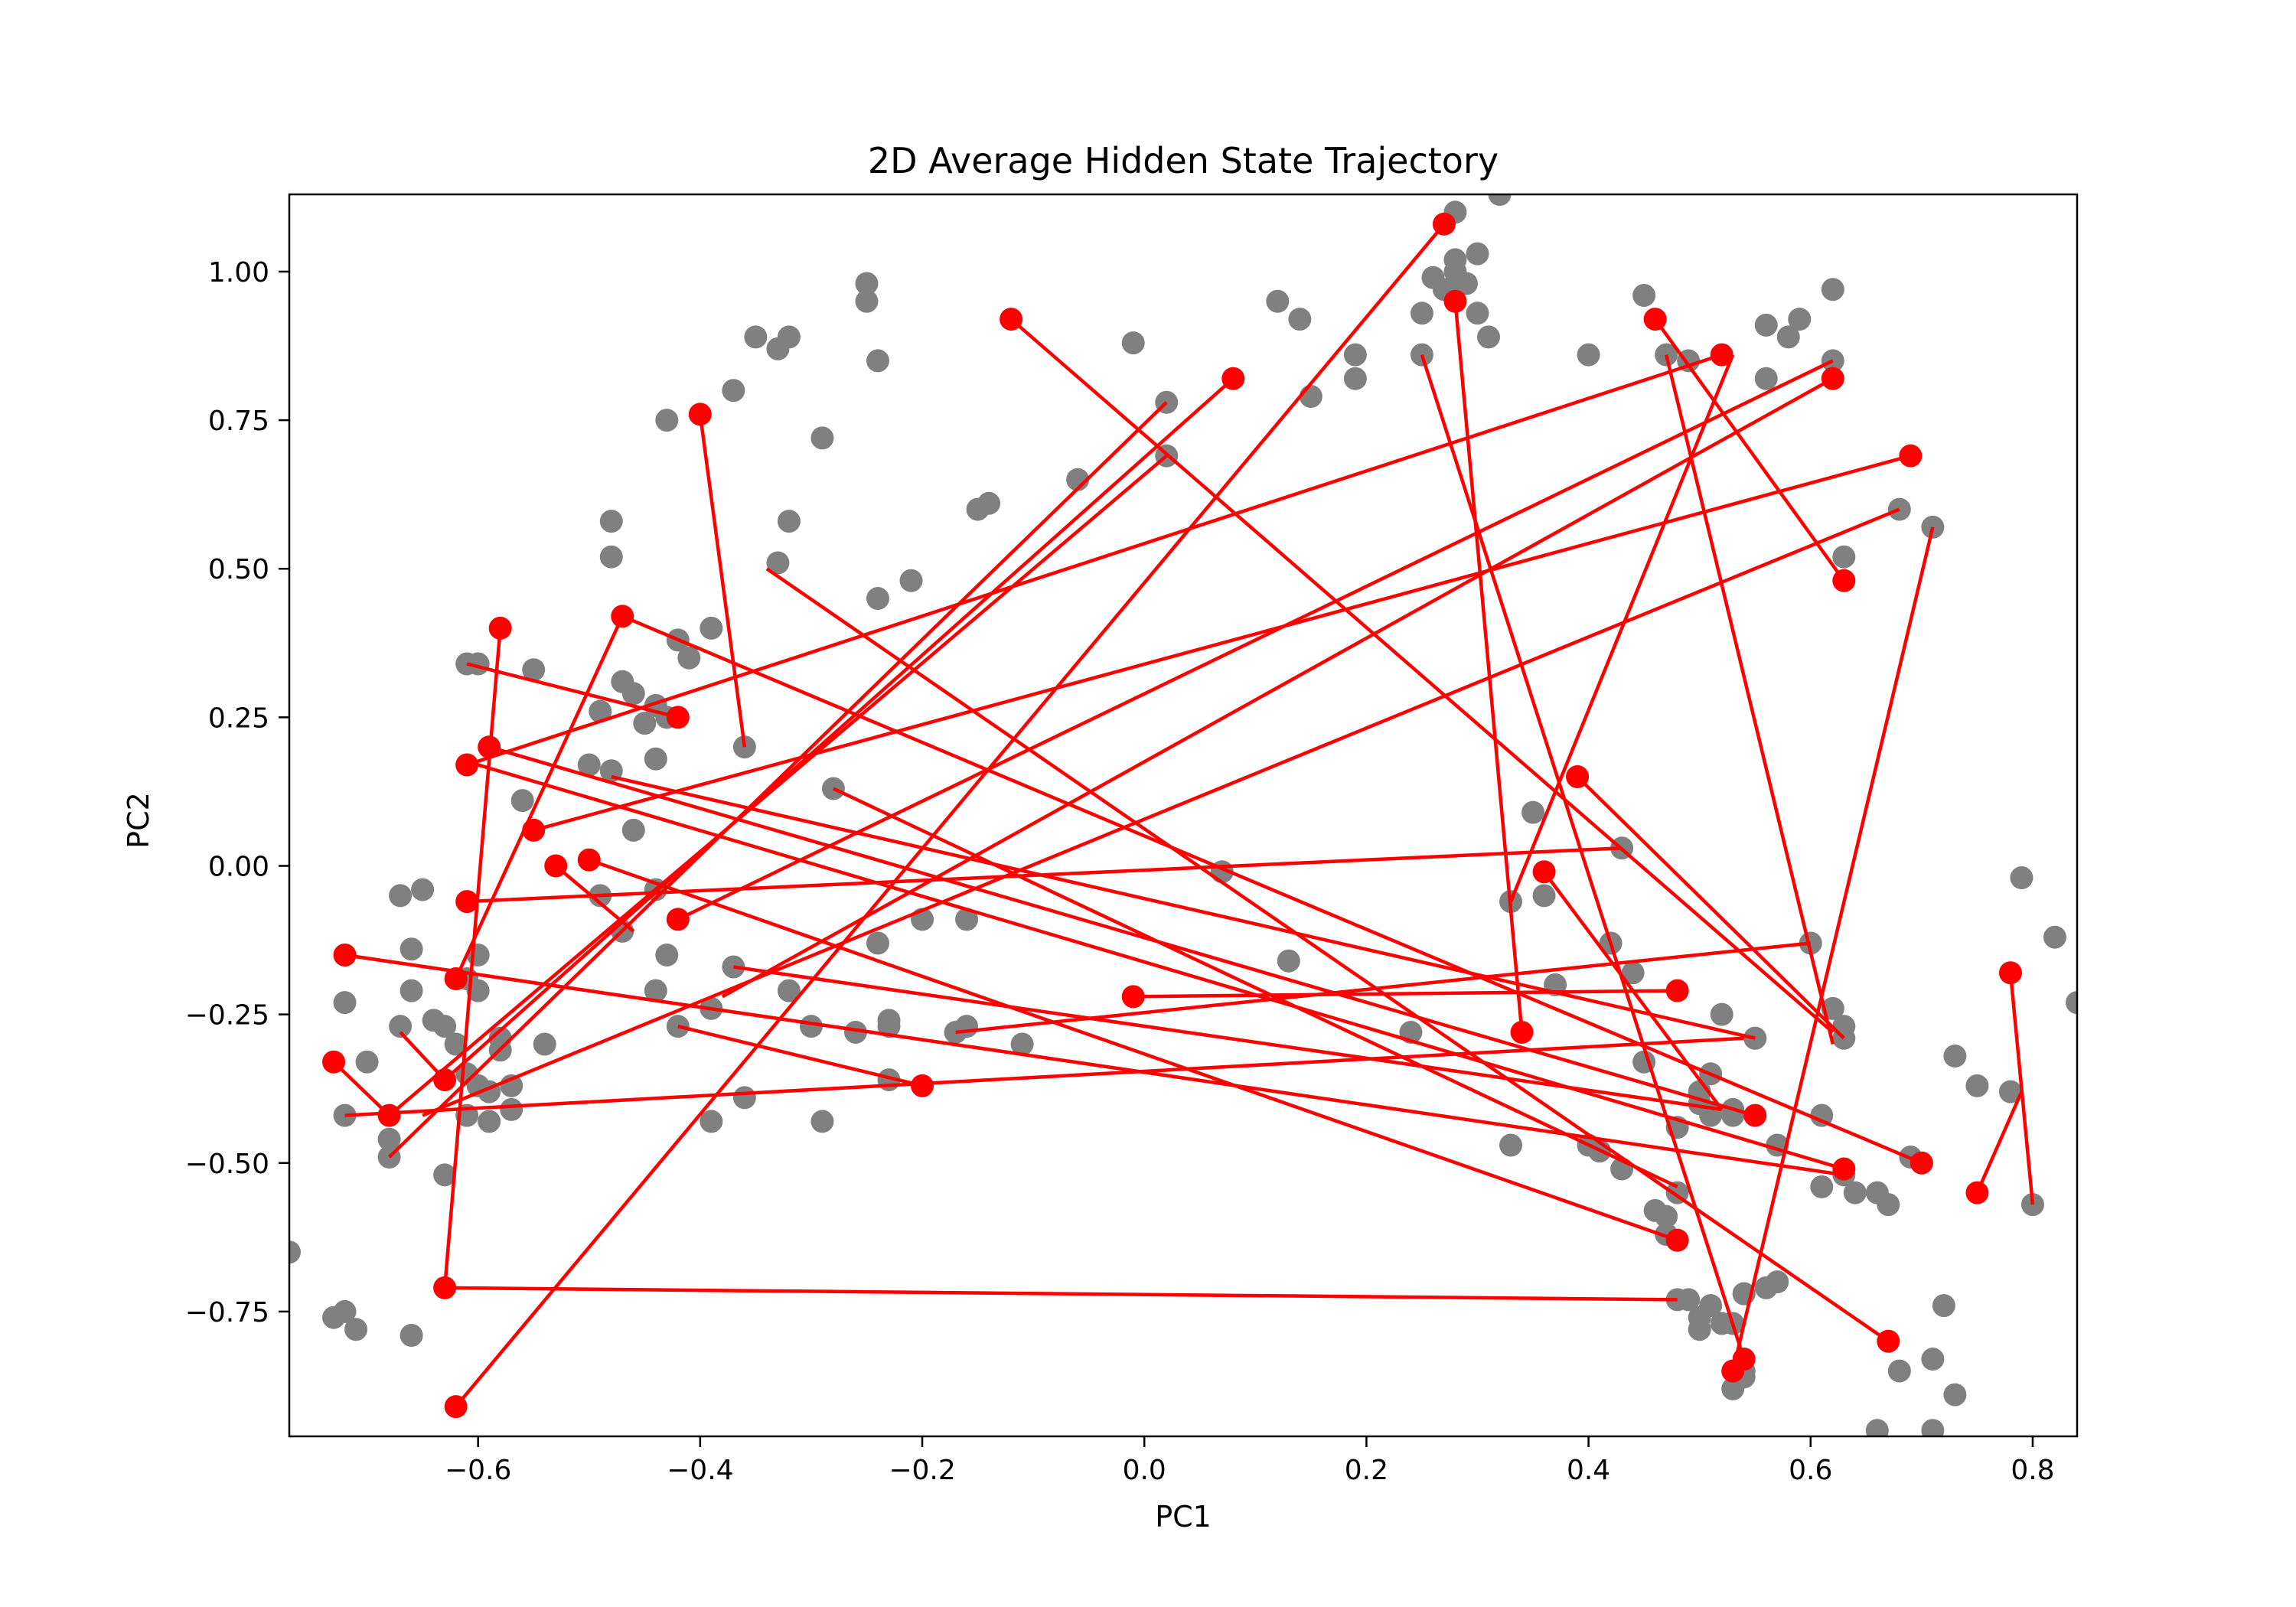 The height and width of the screenshot is (1607, 2296). I want to click on x-tick-label: 0.2, so click(1366, 1470).